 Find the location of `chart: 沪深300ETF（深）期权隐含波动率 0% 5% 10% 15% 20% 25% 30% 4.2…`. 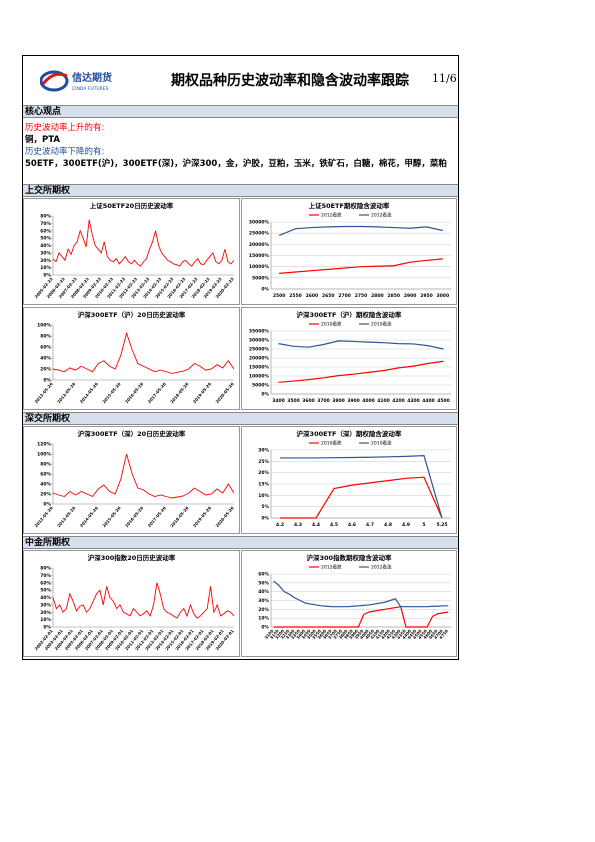

chart: 沪深300ETF（深）期权隐含波动率 0% 5% 10% 15% 20% 25% 30% 4.2… is located at coordinates (349, 480).